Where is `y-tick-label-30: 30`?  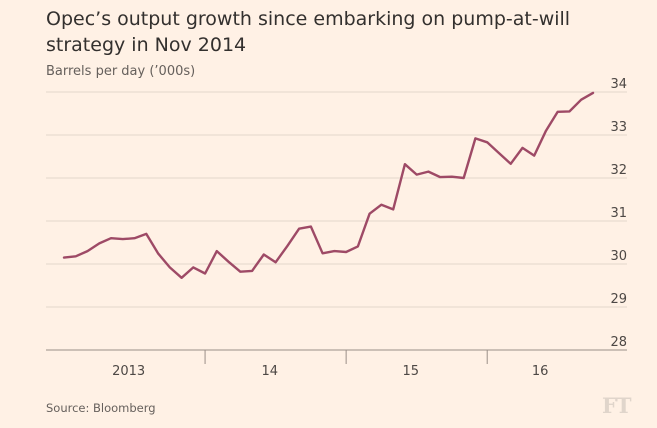 y-tick-label-30: 30 is located at coordinates (618, 256).